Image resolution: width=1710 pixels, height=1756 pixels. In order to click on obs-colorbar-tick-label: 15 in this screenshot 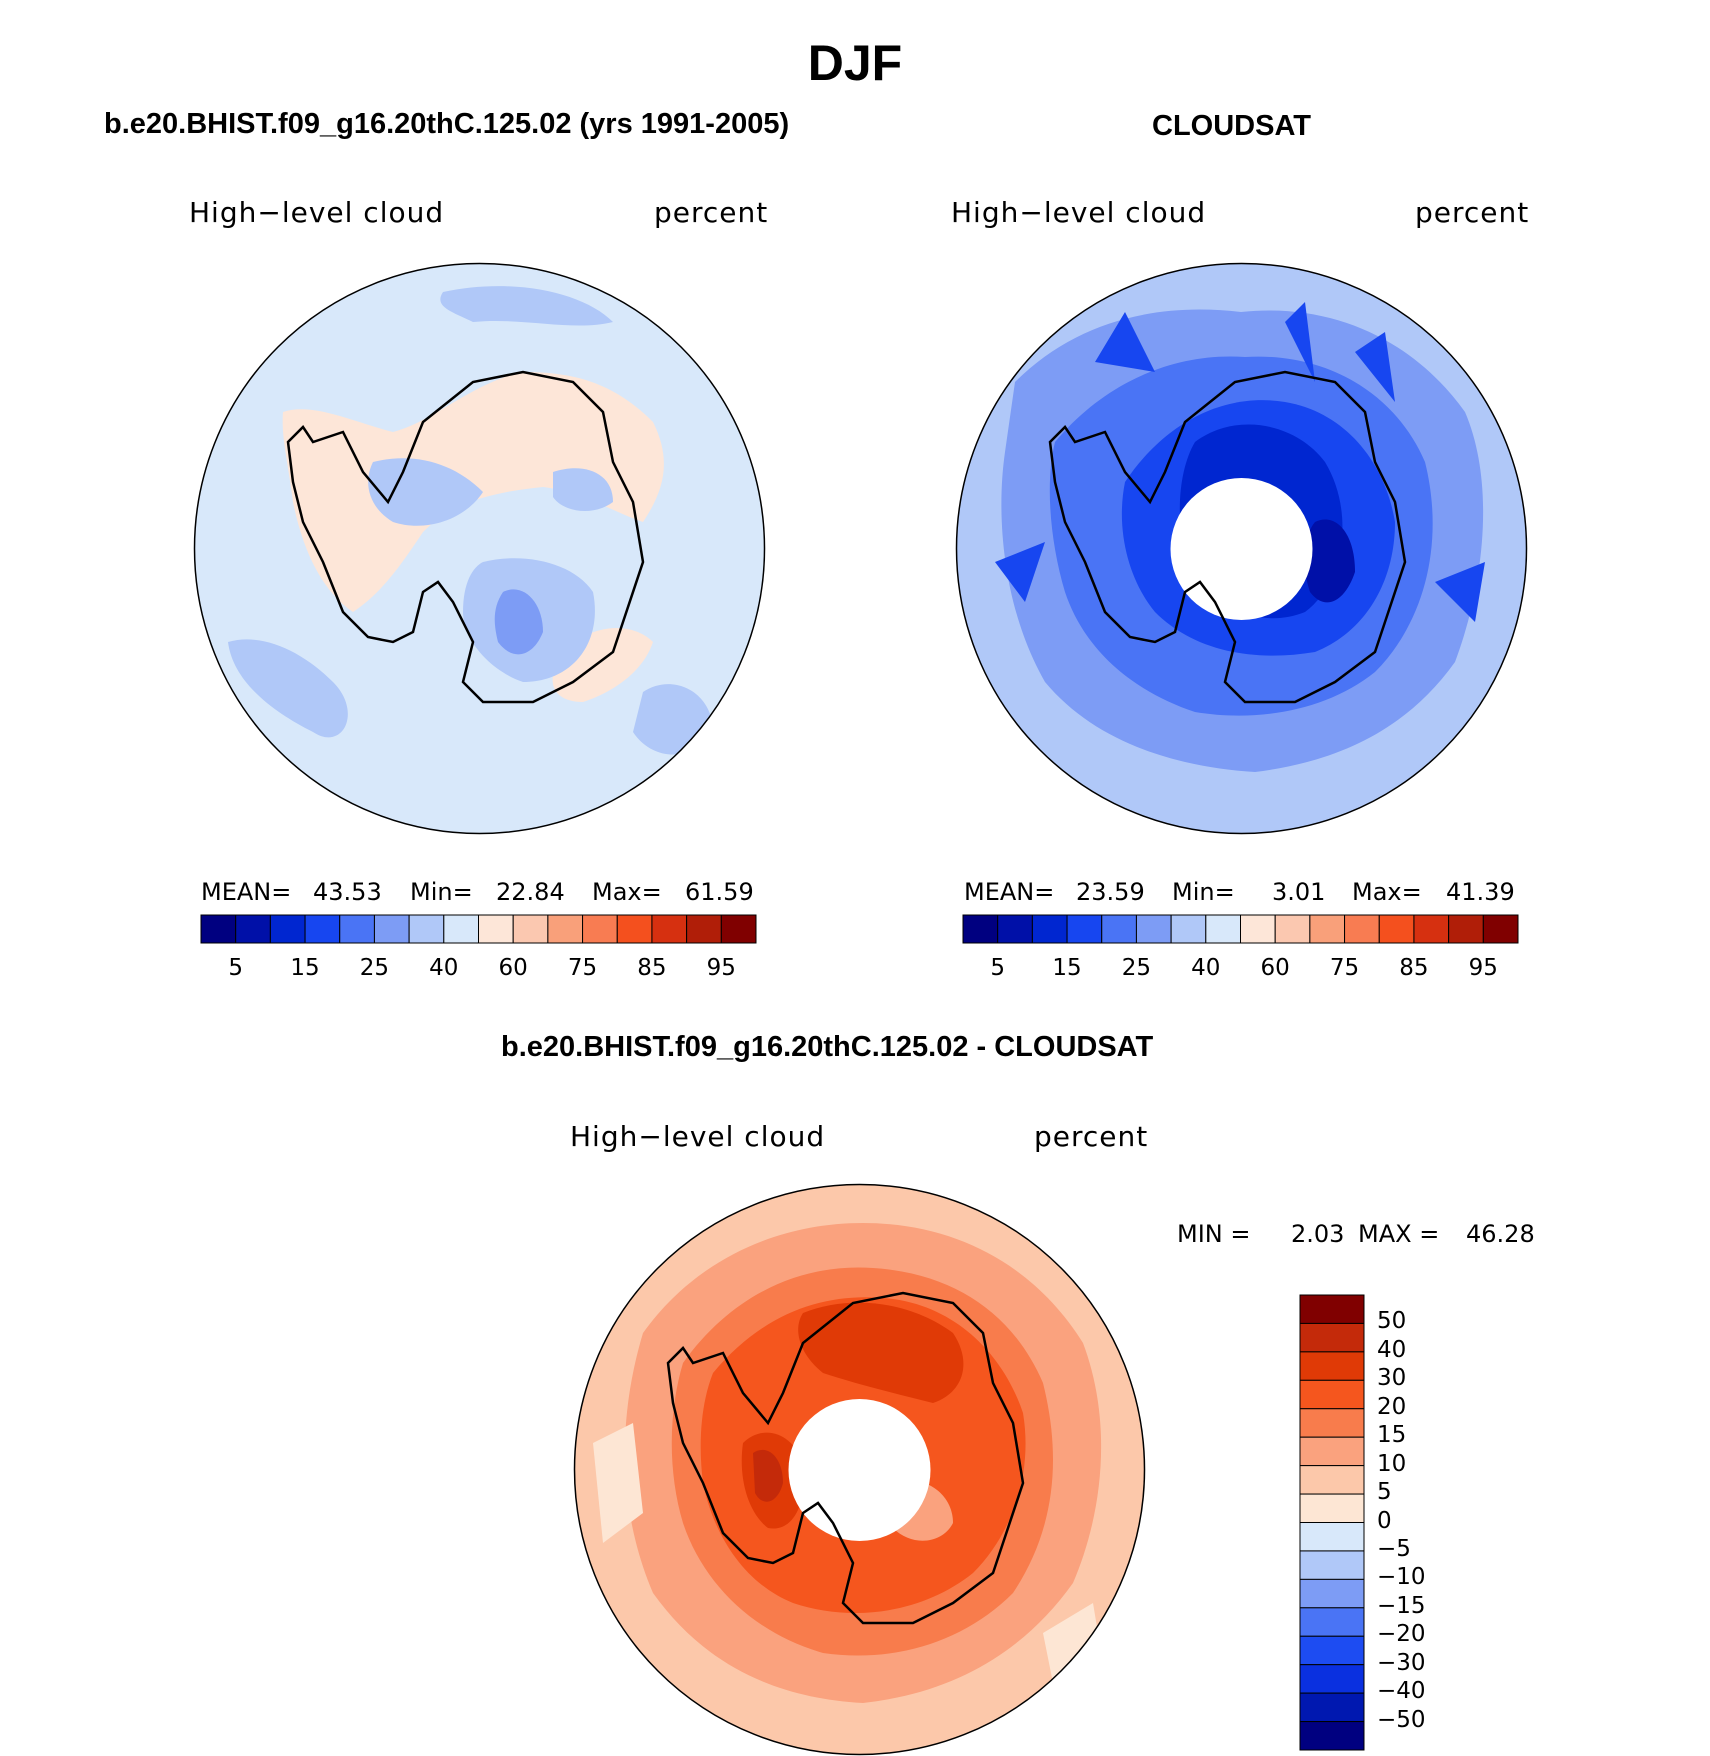, I will do `click(1067, 968)`.